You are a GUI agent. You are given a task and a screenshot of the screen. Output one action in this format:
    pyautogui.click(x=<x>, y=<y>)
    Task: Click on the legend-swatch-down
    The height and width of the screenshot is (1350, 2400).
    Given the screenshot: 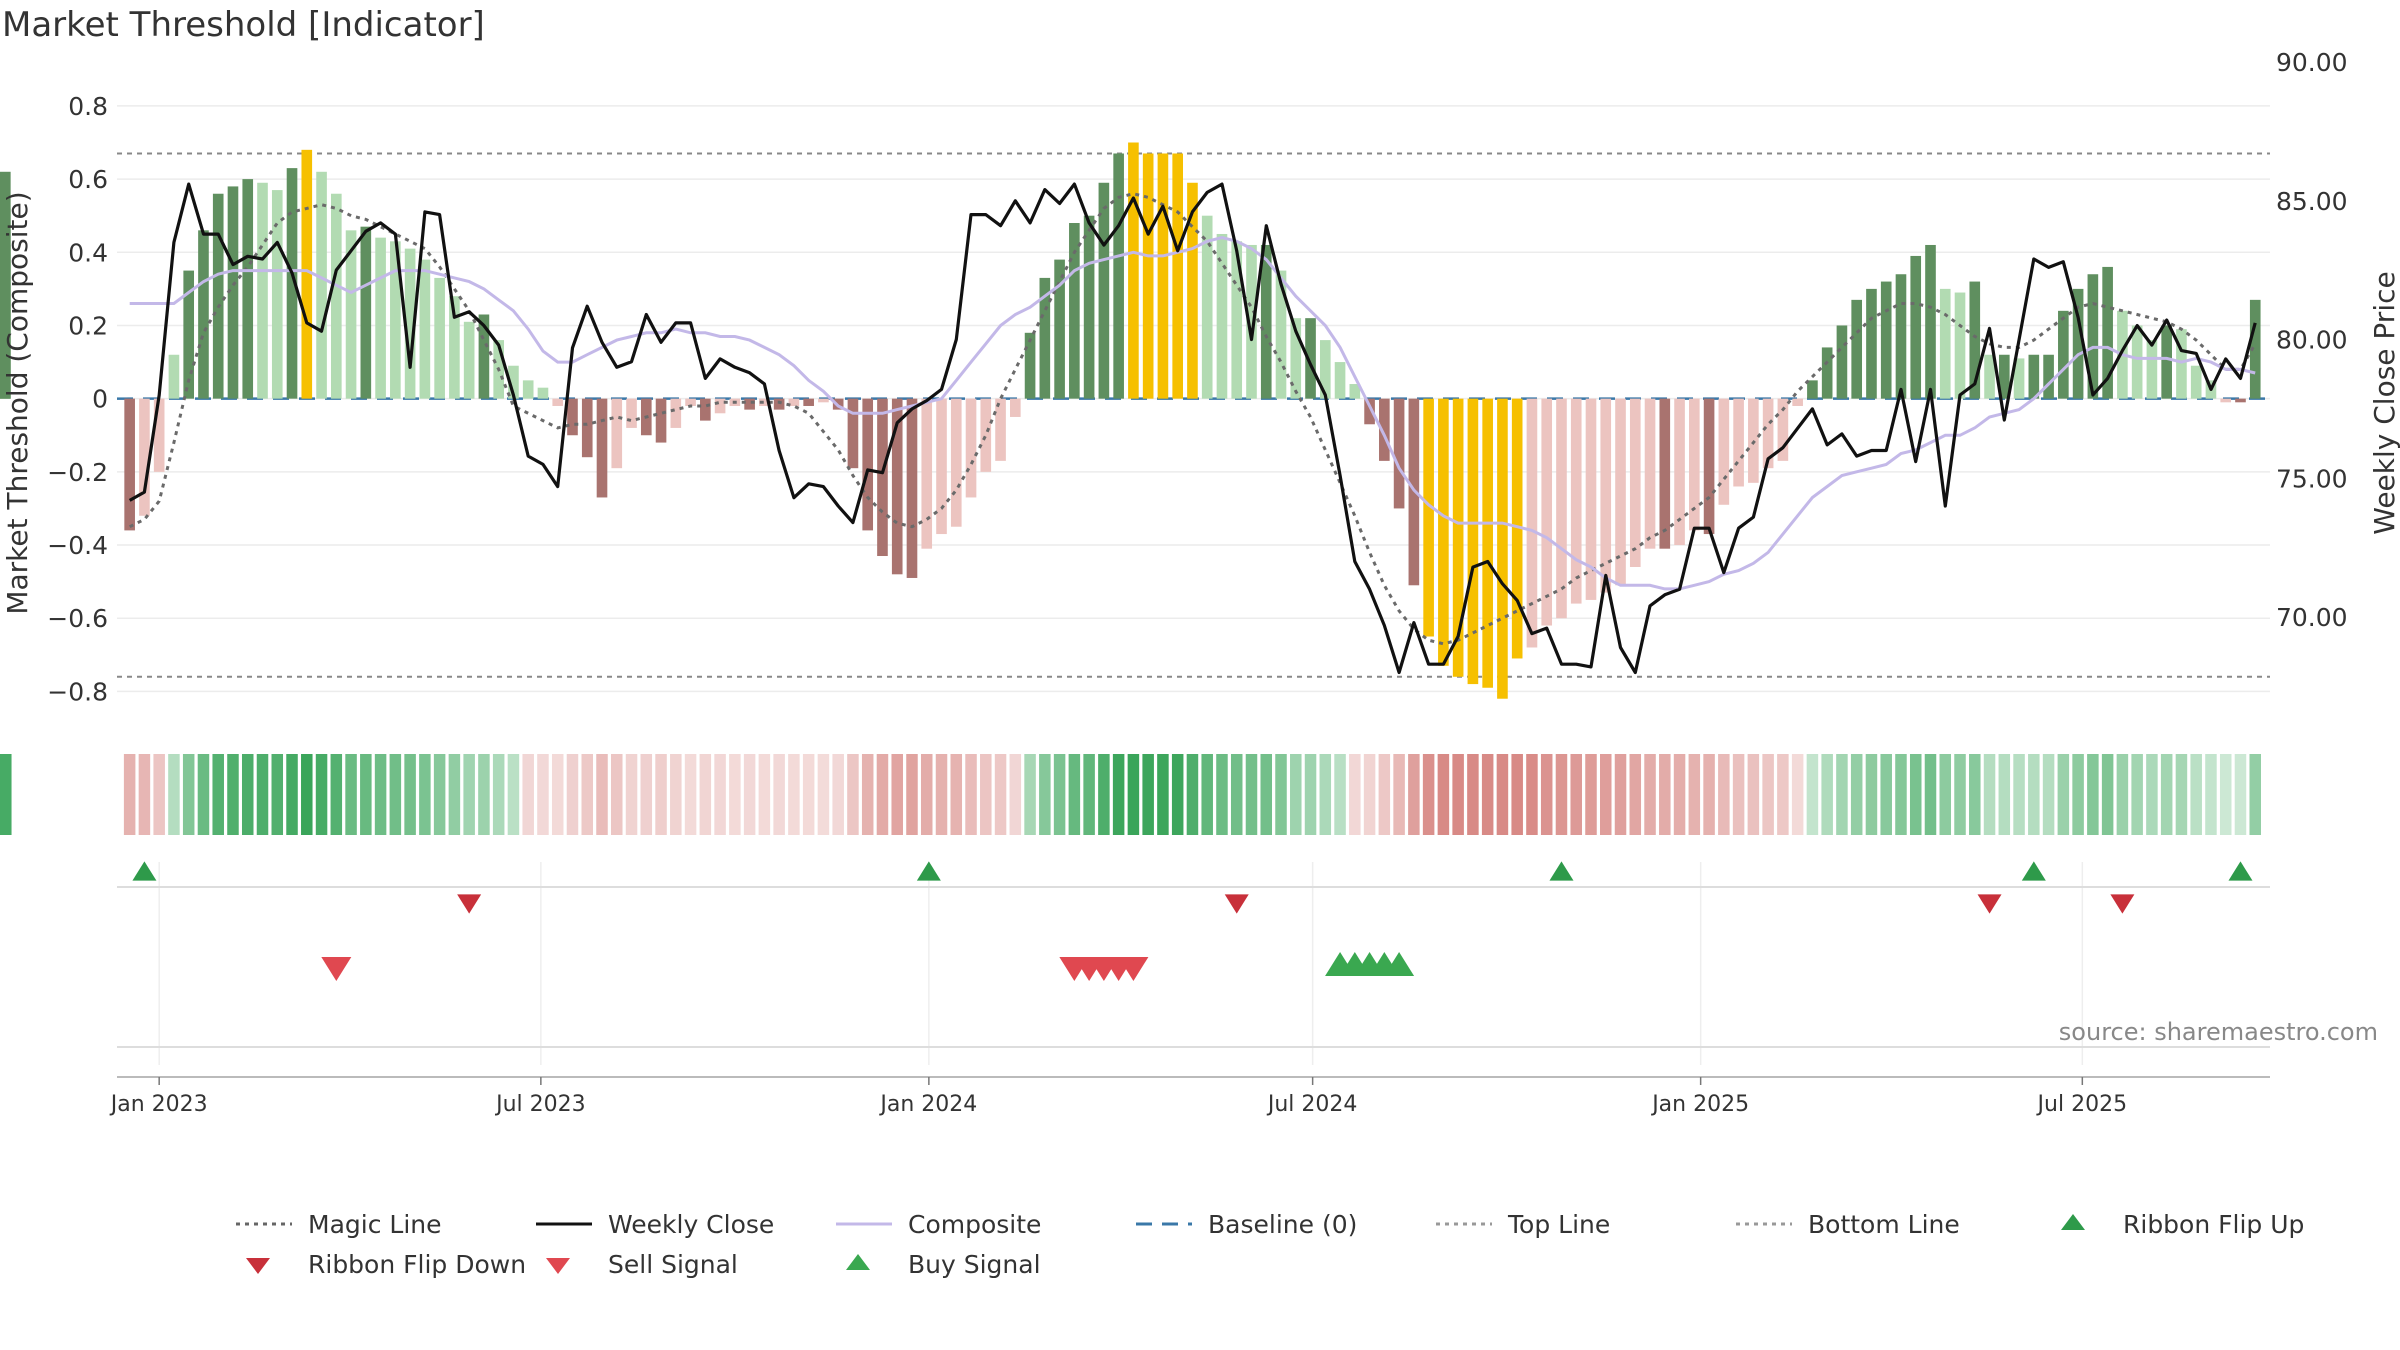 What is the action you would take?
    pyautogui.click(x=558, y=1266)
    